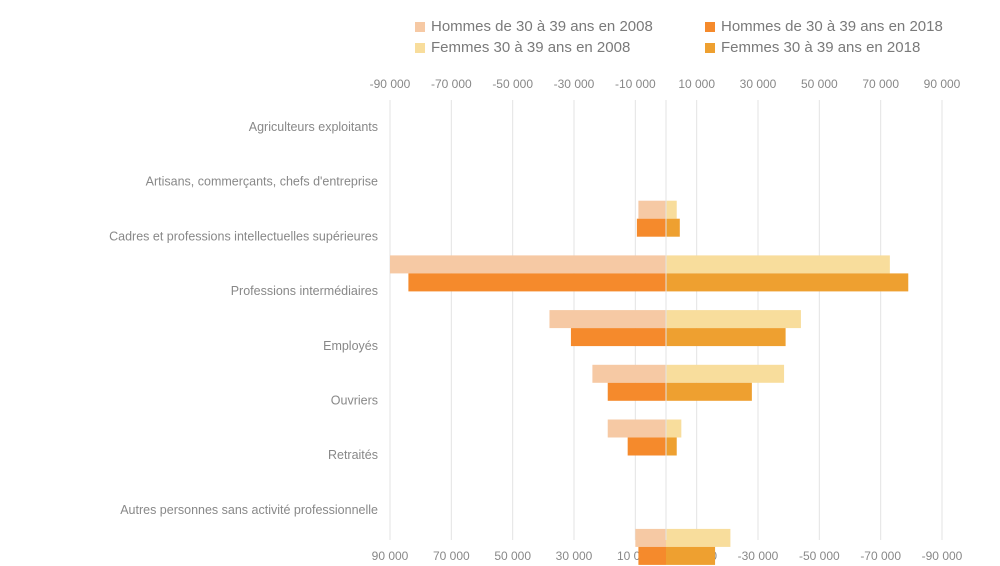 Image resolution: width=1000 pixels, height=566 pixels. I want to click on top-tick-label: 10 000, so click(696, 84).